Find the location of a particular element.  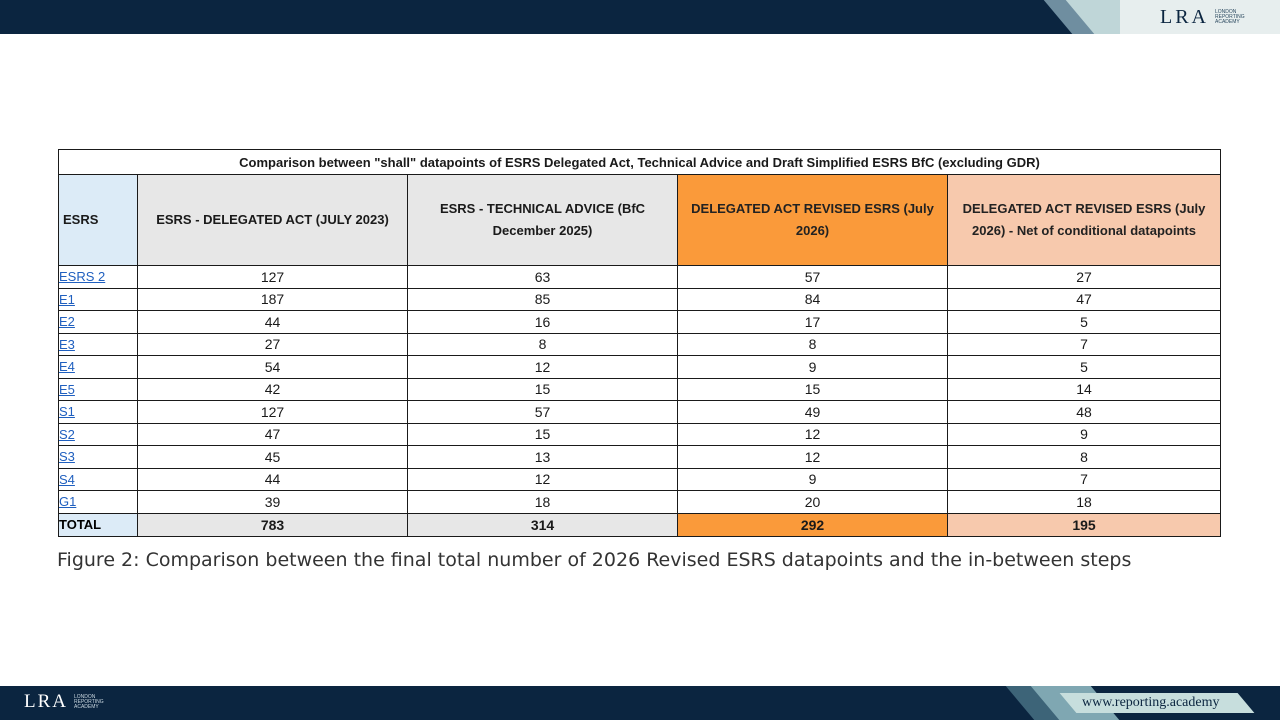

esrs-name-cell: S3 is located at coordinates (98, 457).